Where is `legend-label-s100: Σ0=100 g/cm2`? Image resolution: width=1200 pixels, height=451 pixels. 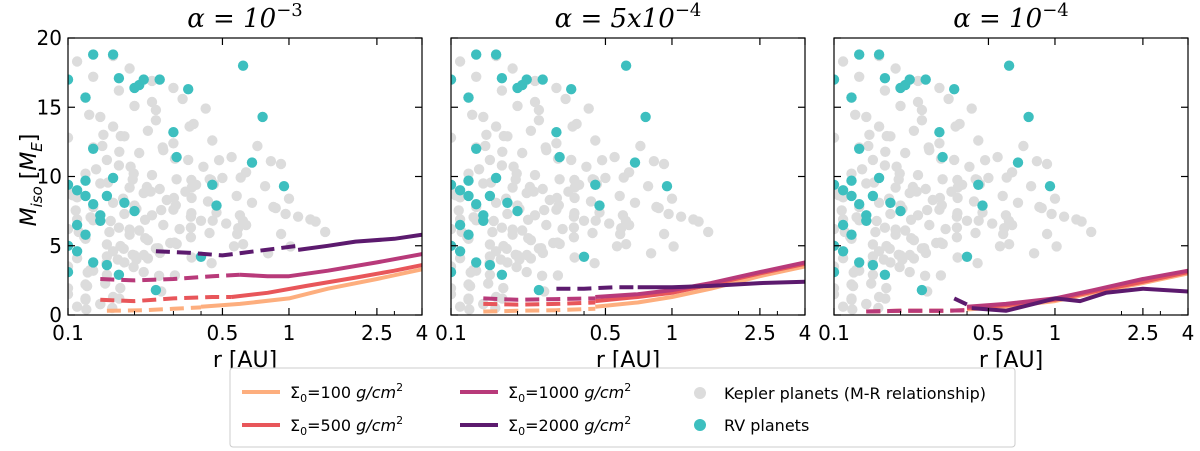
legend-label-s100: Σ0=100 g/cm2 is located at coordinates (346, 393).